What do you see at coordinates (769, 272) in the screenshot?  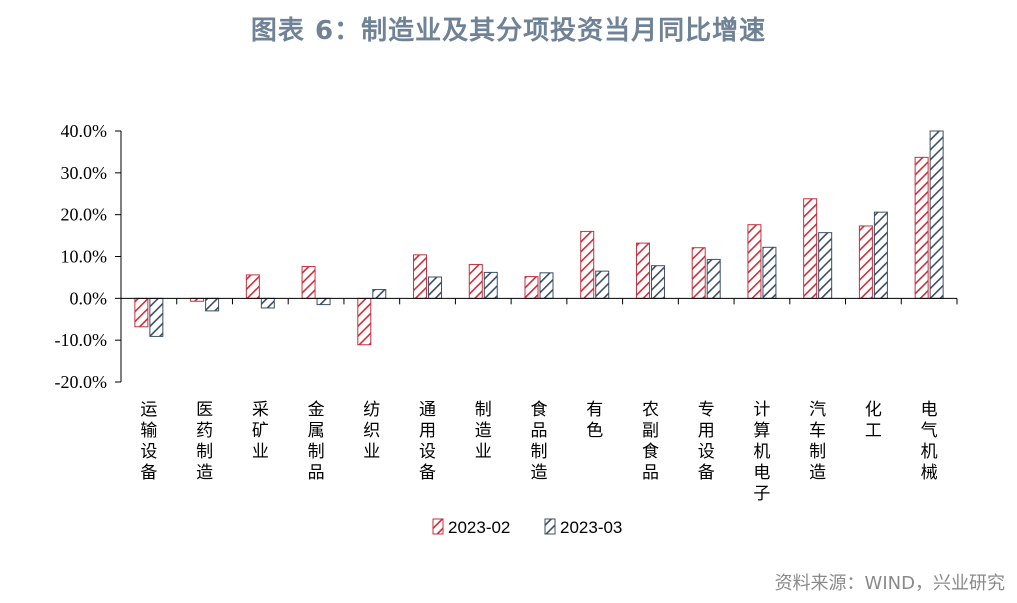 I see `bar-2023-03-计算机电子` at bounding box center [769, 272].